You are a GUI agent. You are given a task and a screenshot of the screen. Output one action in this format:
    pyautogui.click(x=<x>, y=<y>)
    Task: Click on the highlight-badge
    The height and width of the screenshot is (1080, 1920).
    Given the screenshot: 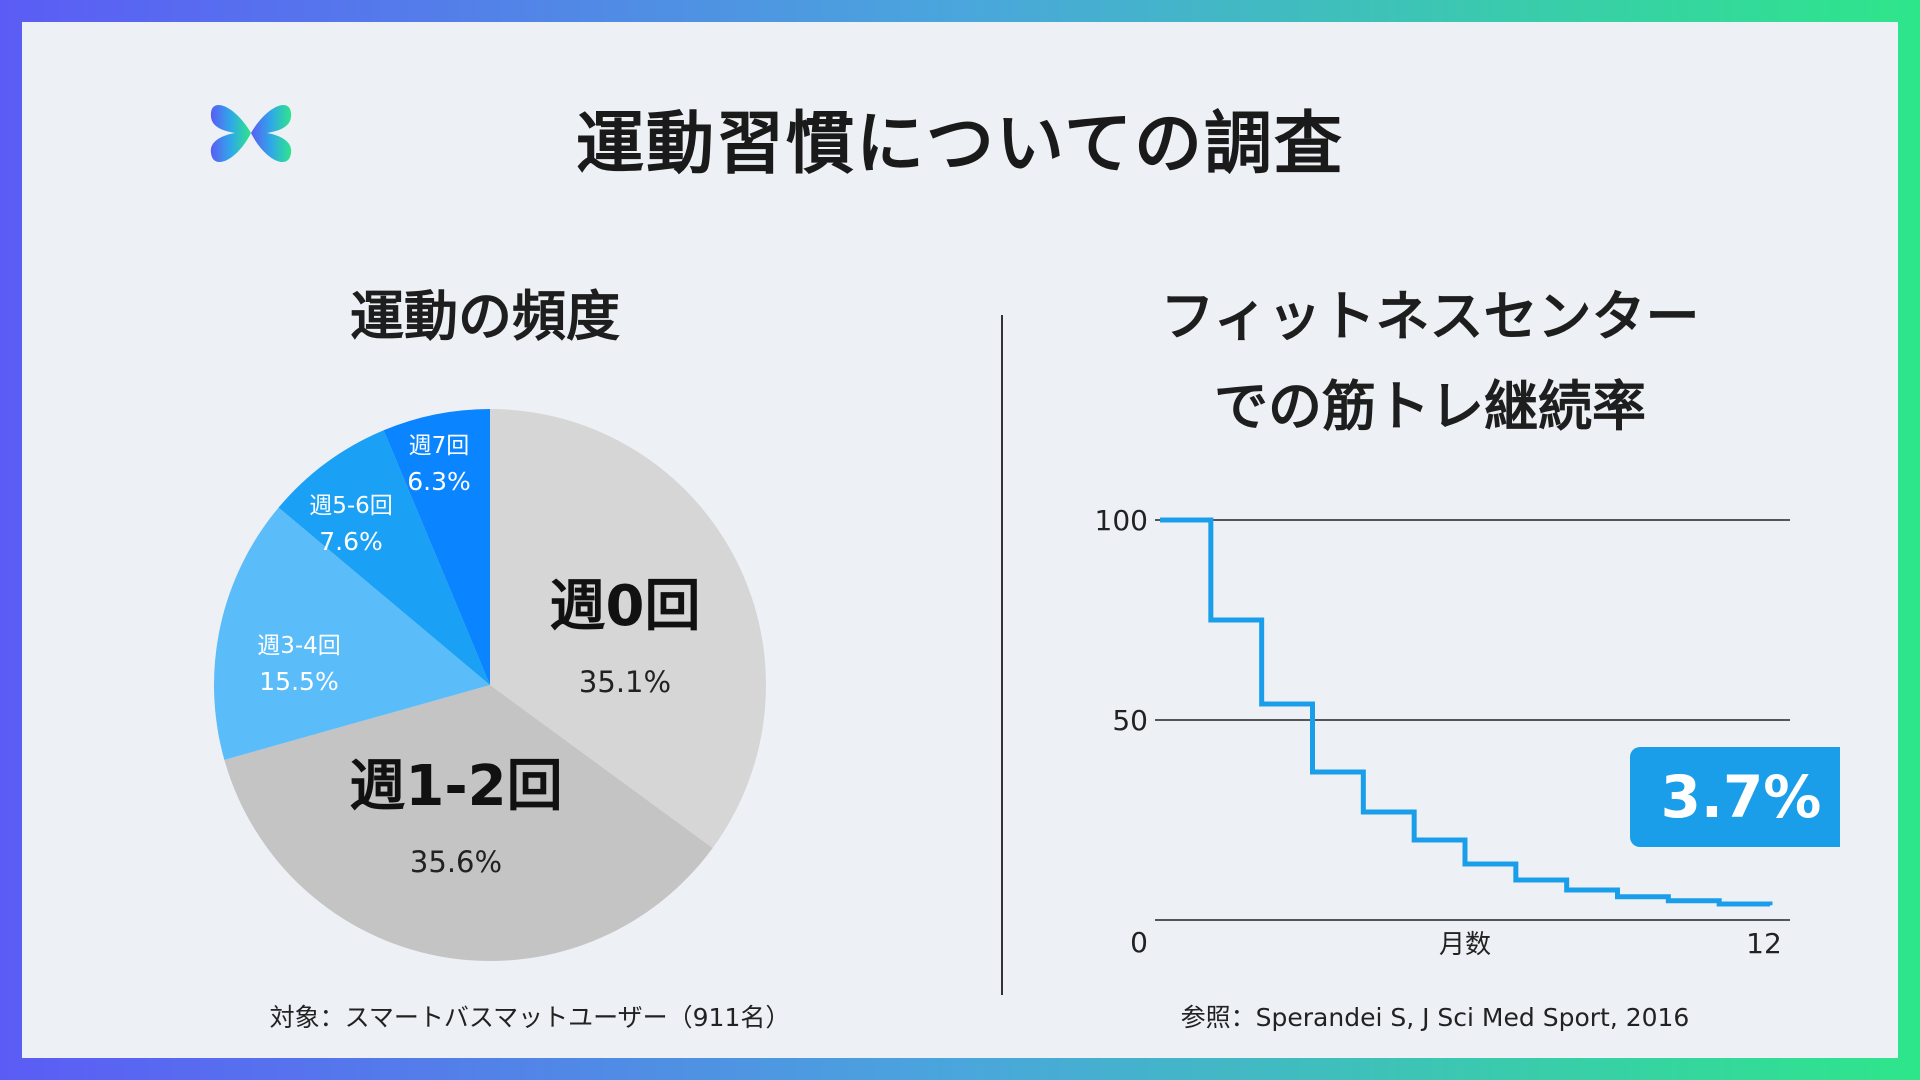 What is the action you would take?
    pyautogui.click(x=1735, y=797)
    